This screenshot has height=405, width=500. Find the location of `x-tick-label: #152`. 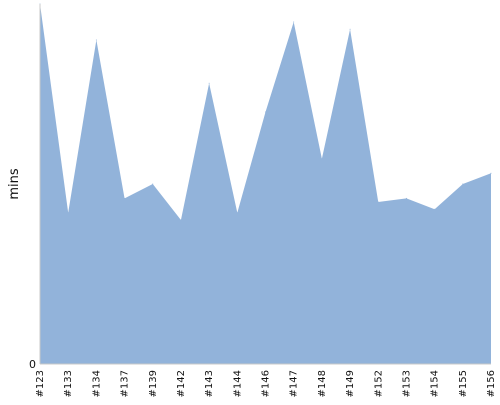

x-tick-label: #152 is located at coordinates (378, 383).